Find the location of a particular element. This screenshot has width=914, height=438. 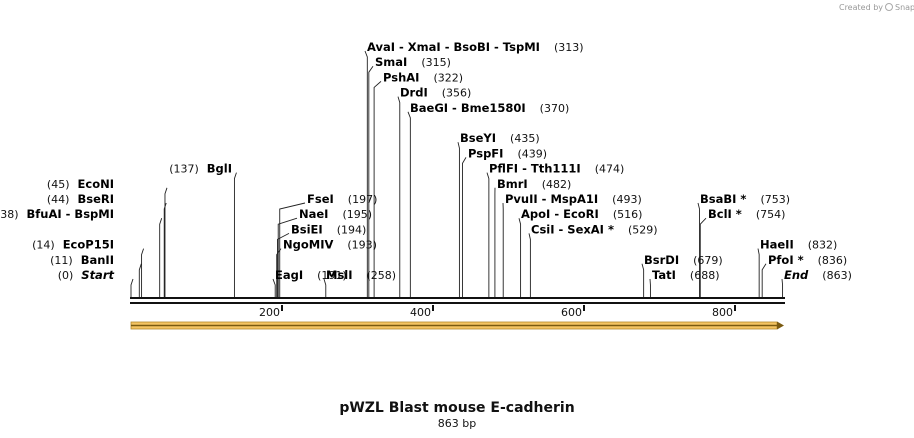

plasmid-name: pWZL Blast mouse E-cadherin is located at coordinates (456, 408).